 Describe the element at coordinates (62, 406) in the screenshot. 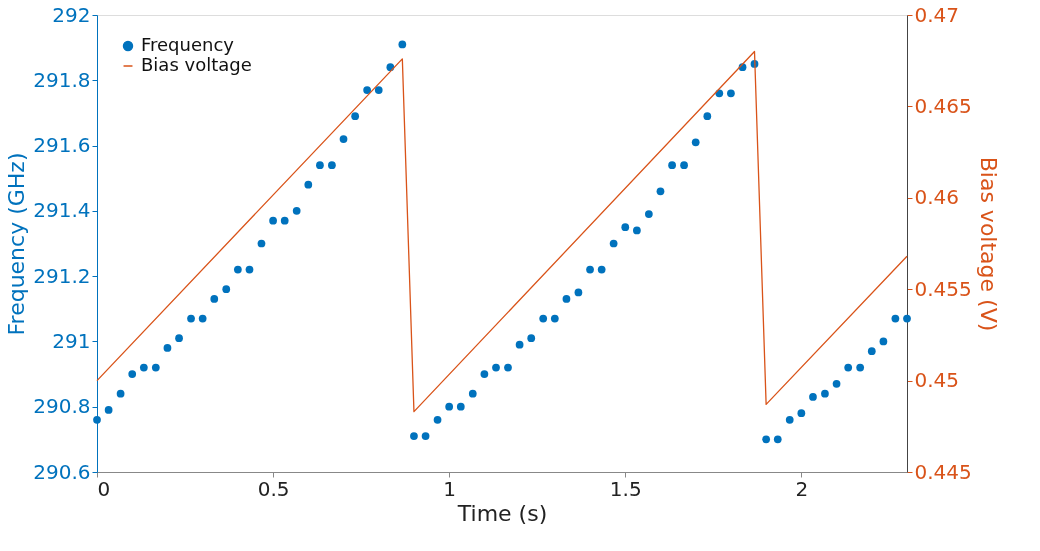

I see `y-tick-label: 290.8` at that location.